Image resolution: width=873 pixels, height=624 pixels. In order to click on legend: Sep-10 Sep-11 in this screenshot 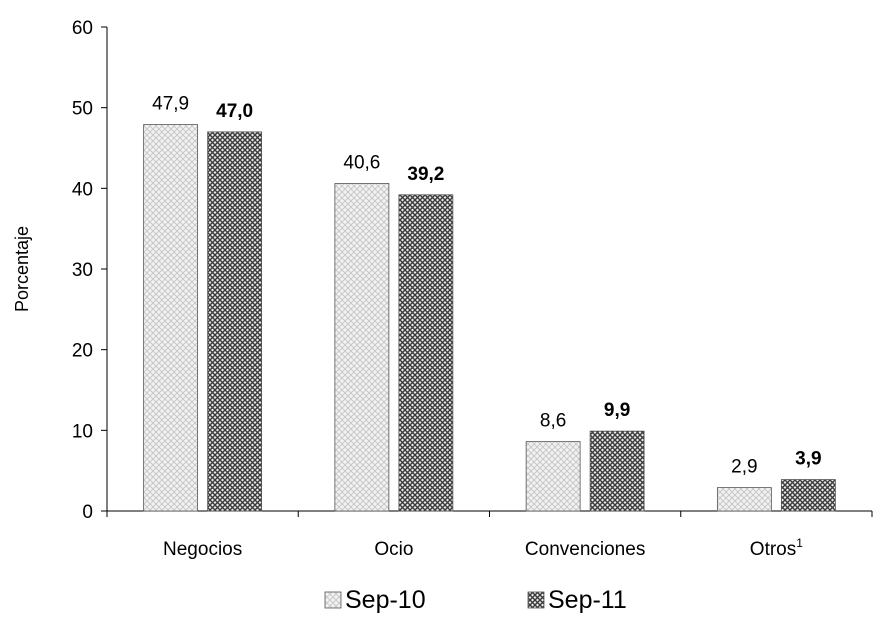, I will do `click(475, 600)`.